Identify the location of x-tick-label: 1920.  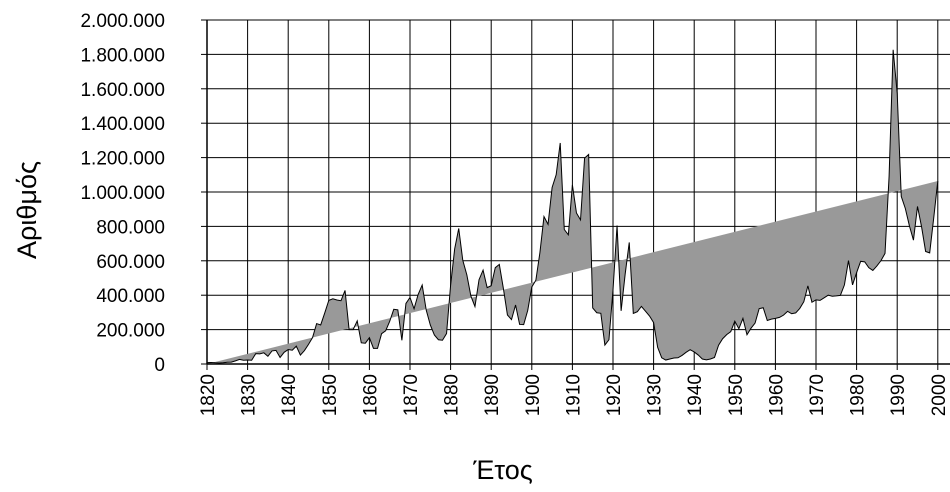
(614, 395).